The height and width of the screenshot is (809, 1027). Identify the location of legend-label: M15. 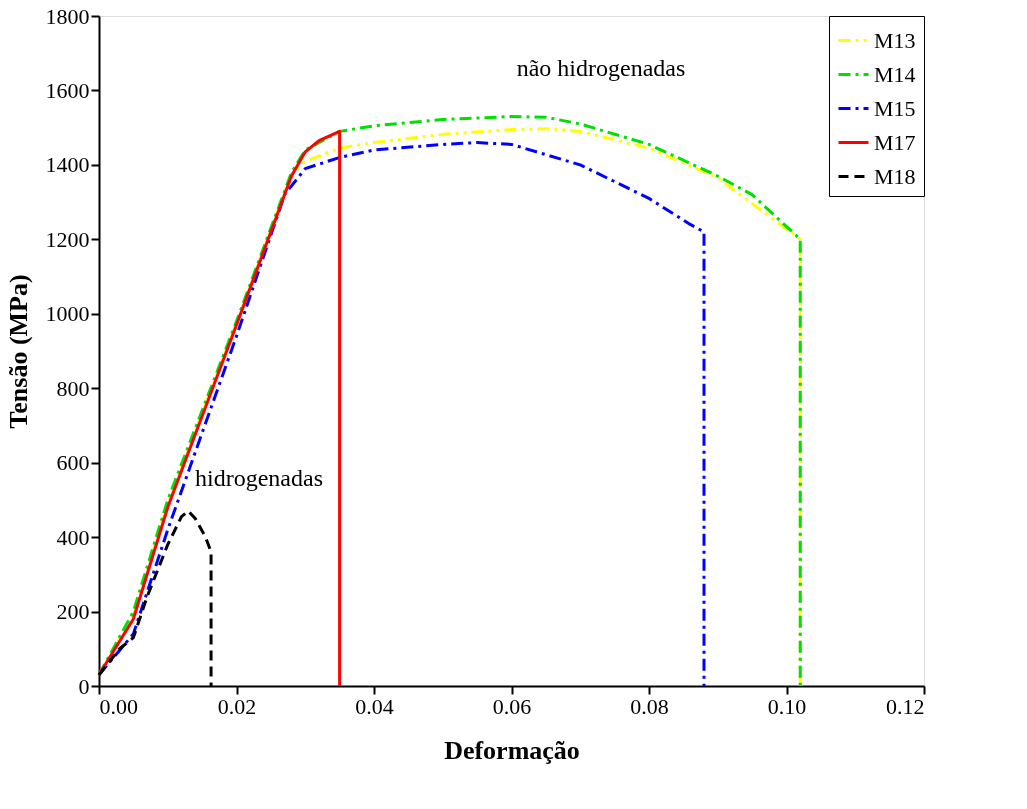
(895, 108).